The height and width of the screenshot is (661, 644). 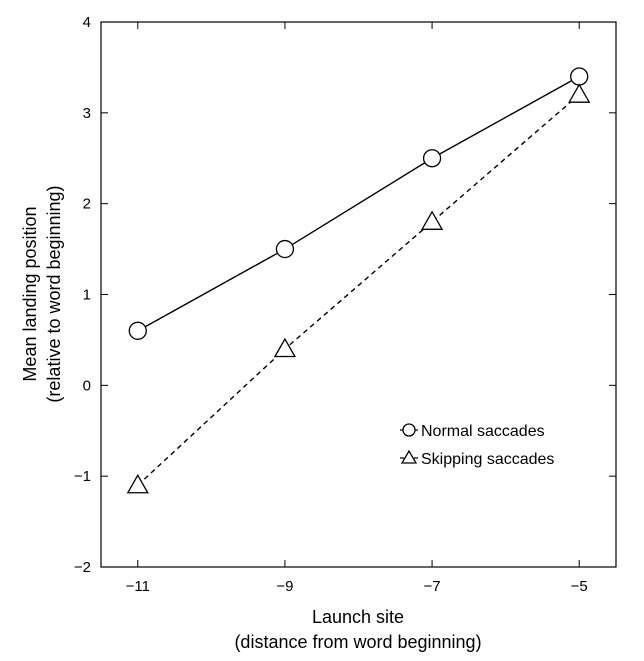 What do you see at coordinates (358, 617) in the screenshot?
I see `x-axis-title-line-1: Launch site` at bounding box center [358, 617].